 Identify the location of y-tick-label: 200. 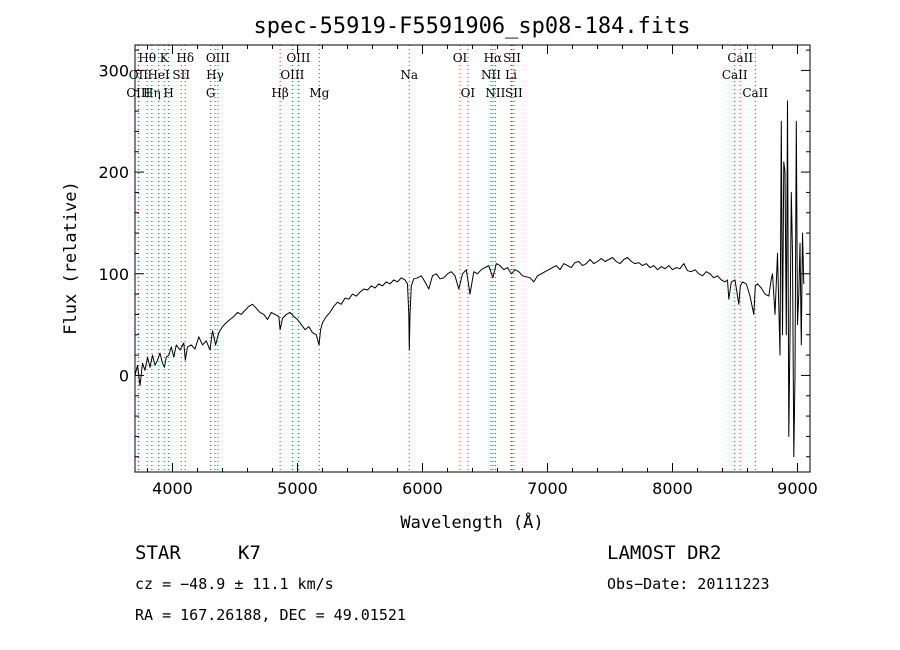
(113, 172).